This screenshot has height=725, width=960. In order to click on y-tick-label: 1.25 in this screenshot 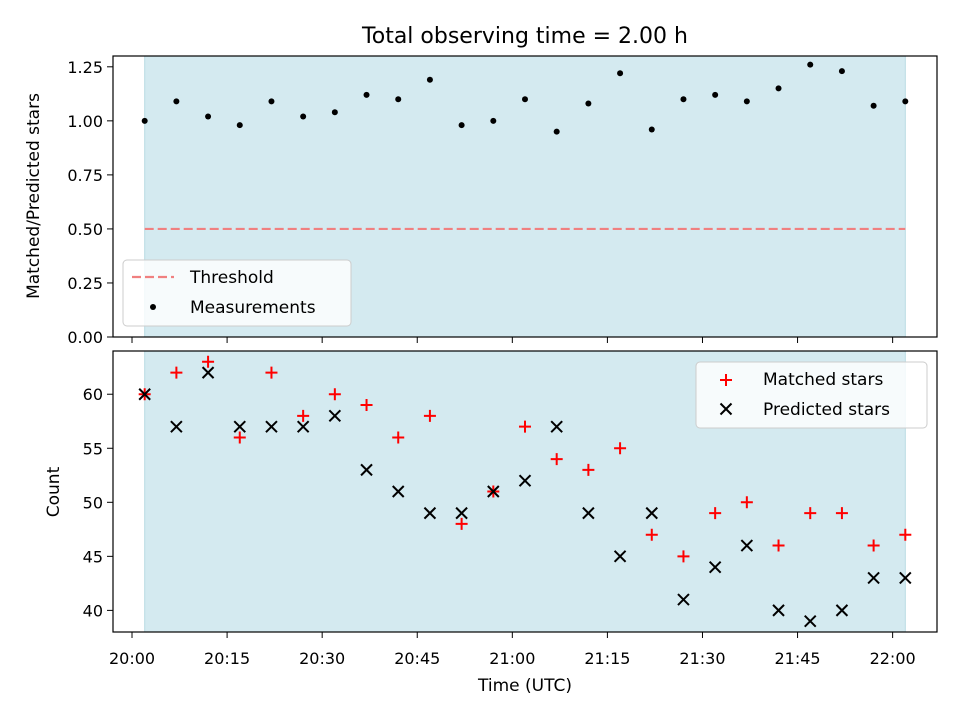, I will do `click(85, 67)`.